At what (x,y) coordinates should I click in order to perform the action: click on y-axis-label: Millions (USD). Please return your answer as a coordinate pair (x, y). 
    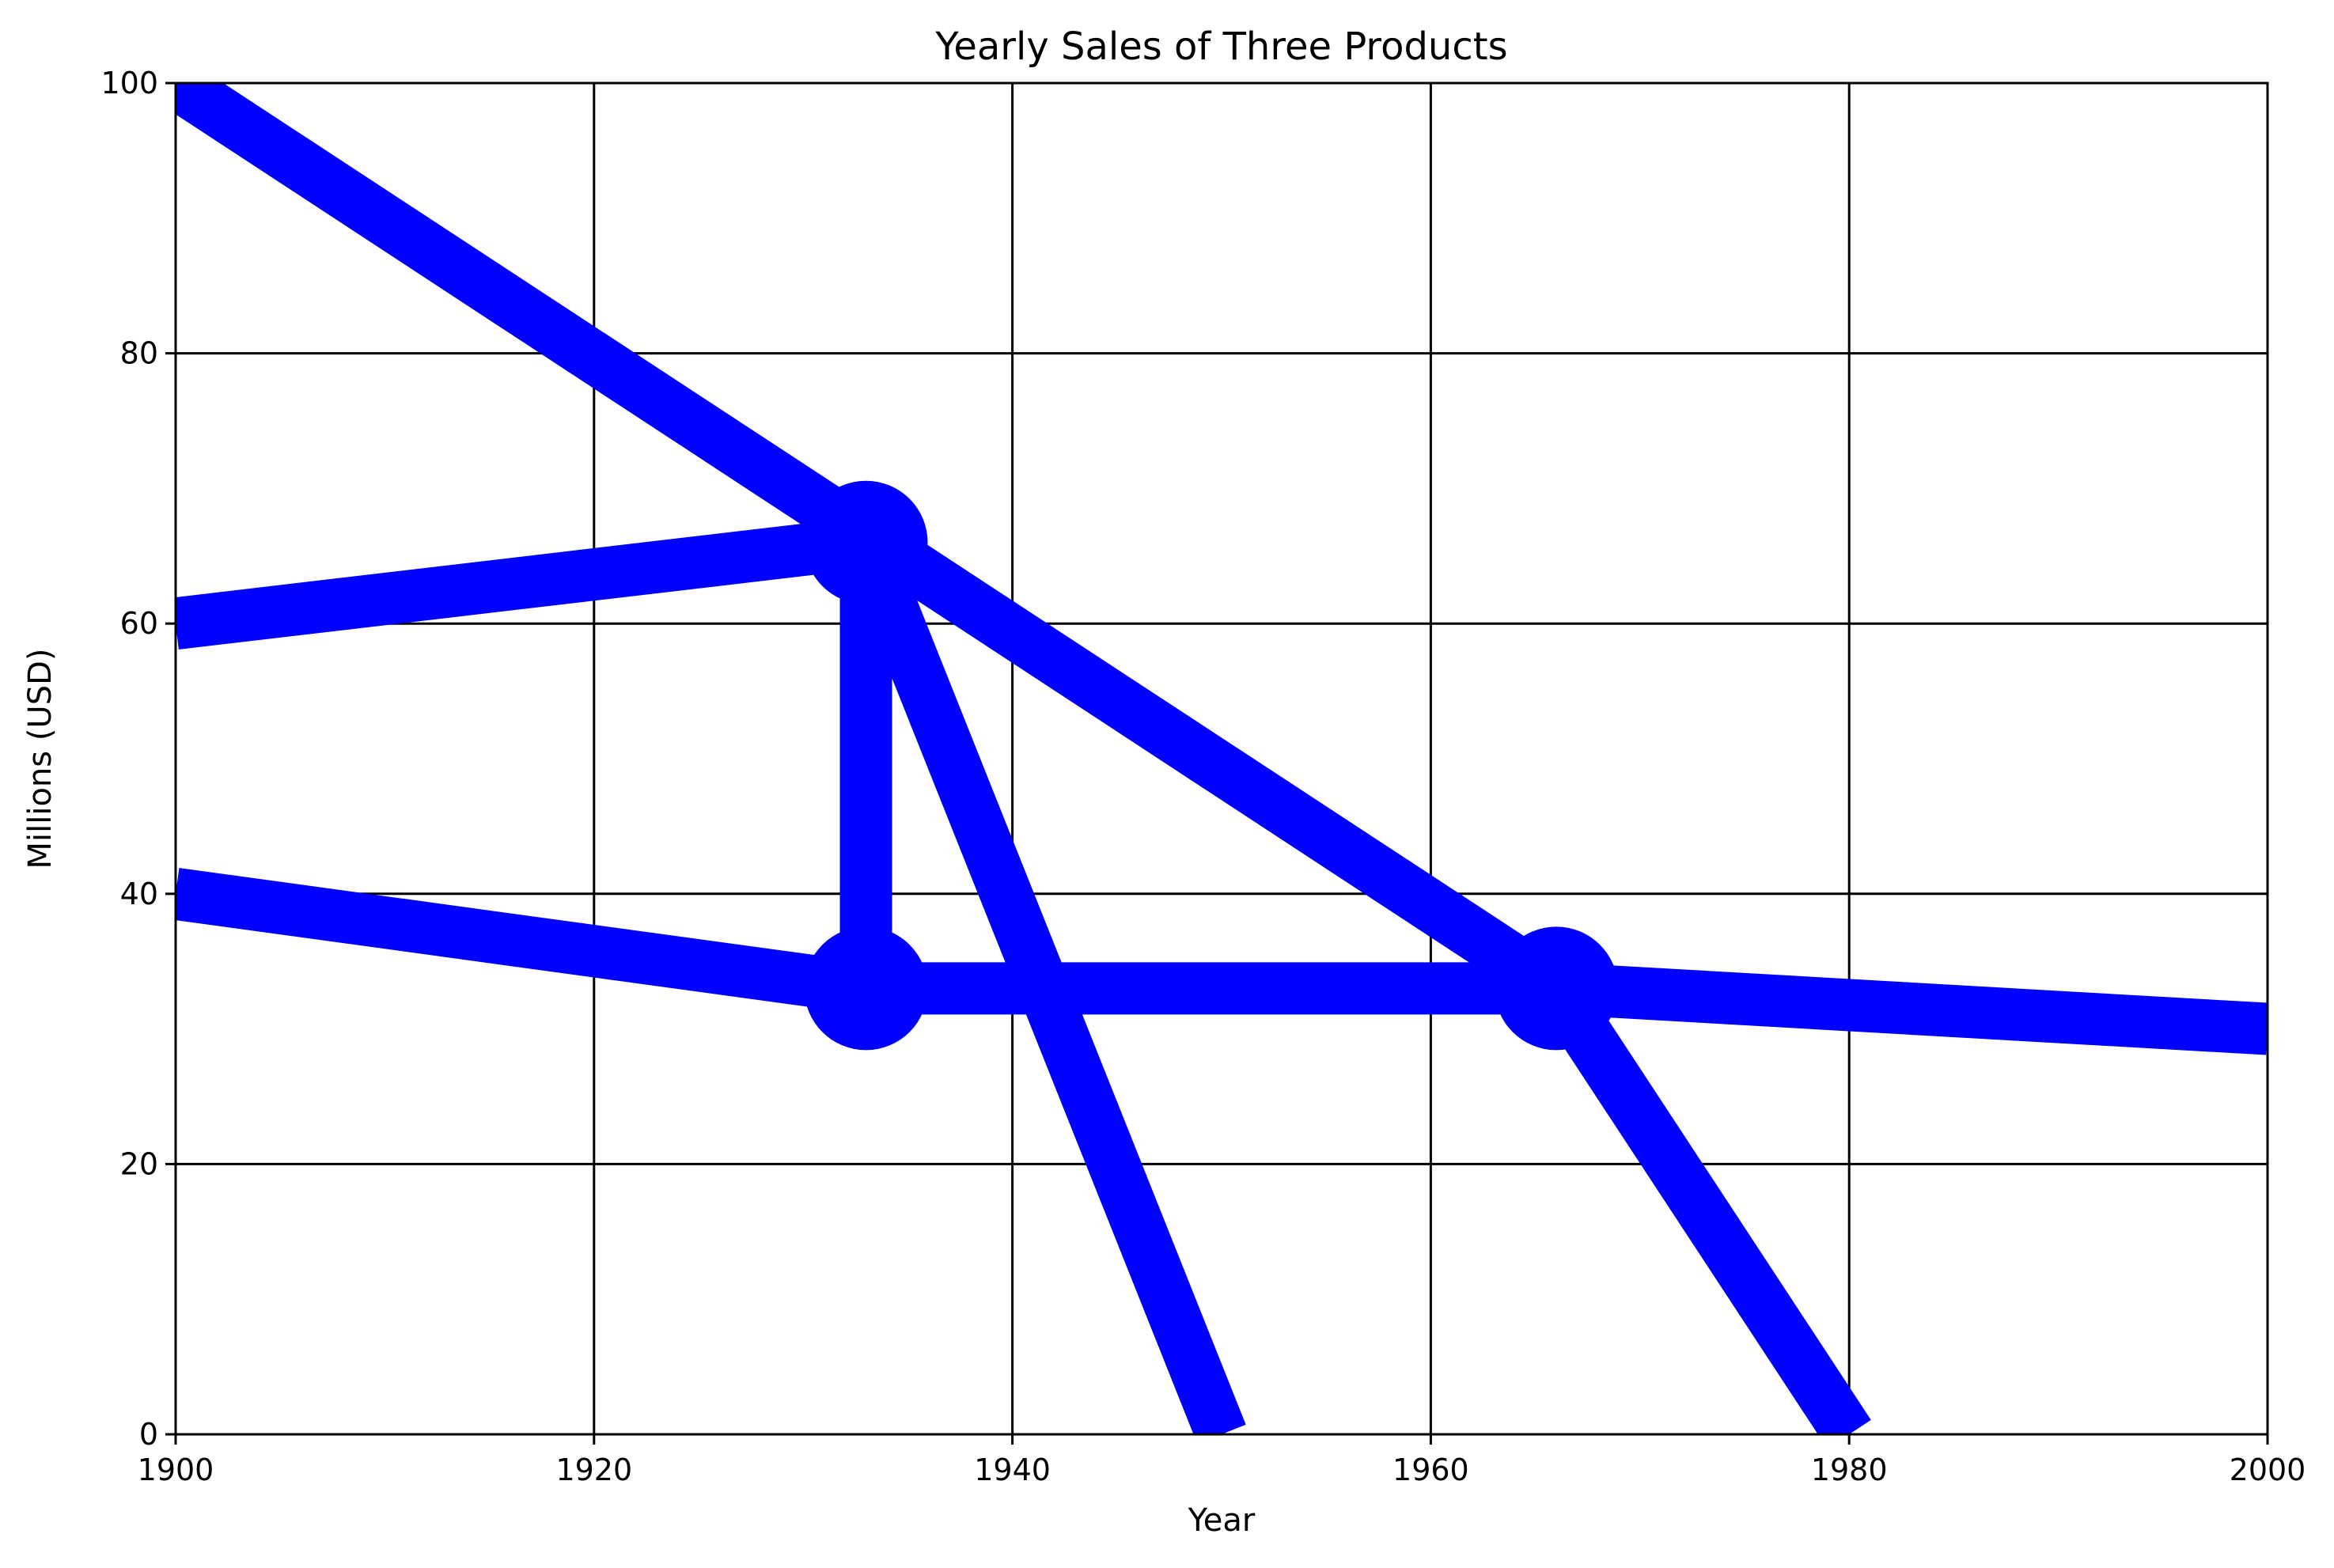
    Looking at the image, I should click on (40, 758).